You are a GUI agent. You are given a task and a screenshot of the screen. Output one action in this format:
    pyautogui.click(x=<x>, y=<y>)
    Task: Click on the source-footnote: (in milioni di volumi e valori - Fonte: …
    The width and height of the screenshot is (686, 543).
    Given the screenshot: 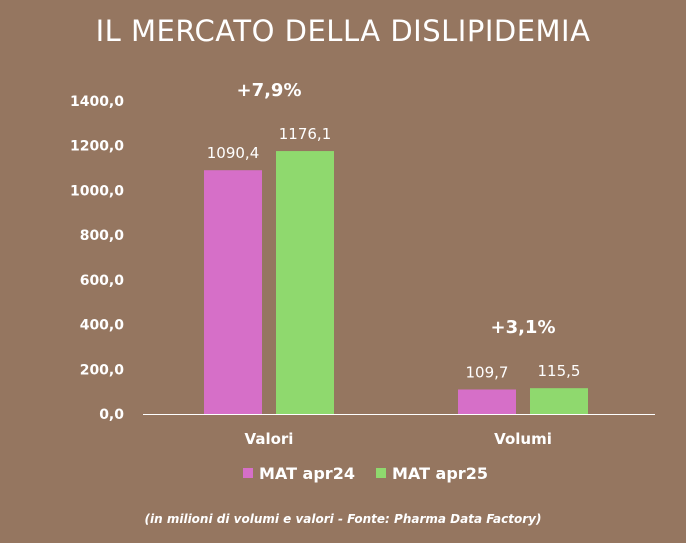 What is the action you would take?
    pyautogui.click(x=343, y=519)
    